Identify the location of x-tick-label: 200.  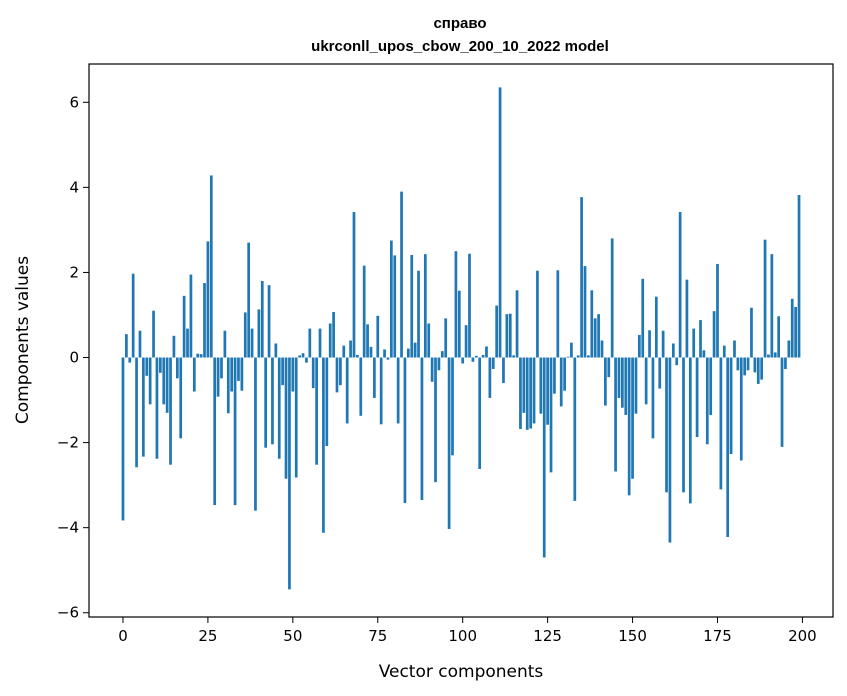
(802, 636).